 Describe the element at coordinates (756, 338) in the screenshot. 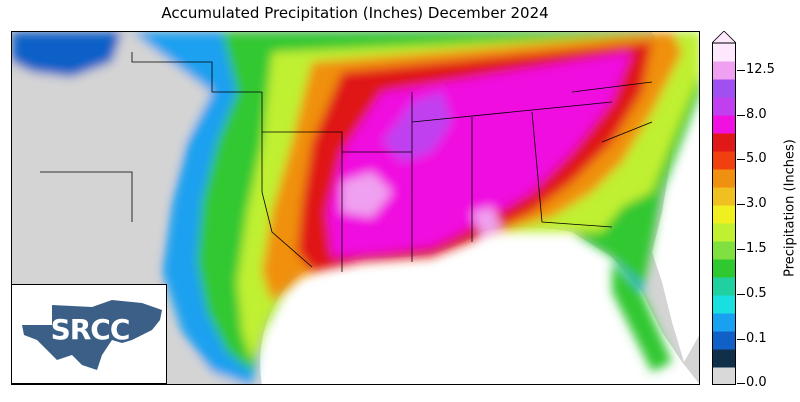

I see `tick-label: 0.1` at that location.